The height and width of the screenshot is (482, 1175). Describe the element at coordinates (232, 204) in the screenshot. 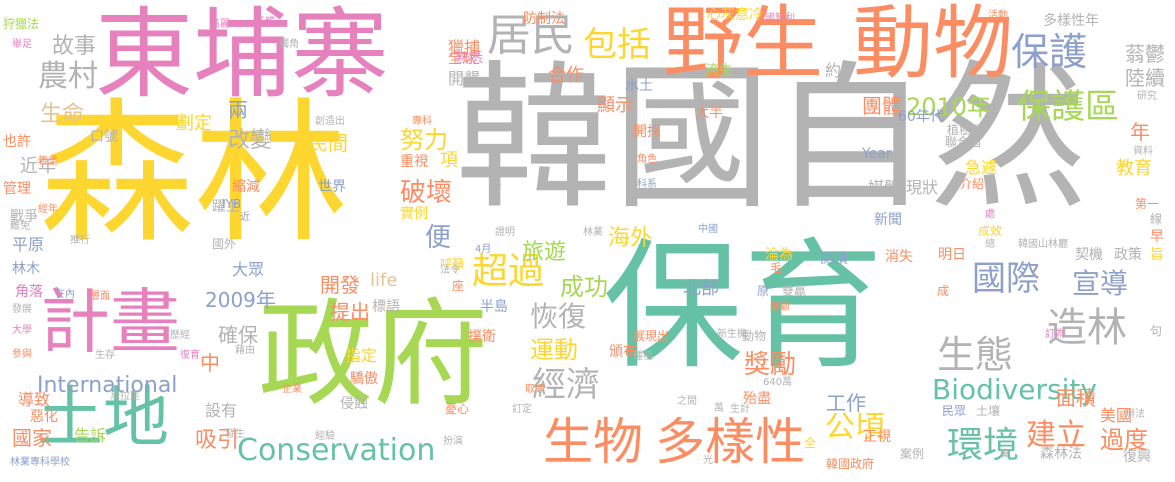

I see `word-cloud-term: IYB` at that location.